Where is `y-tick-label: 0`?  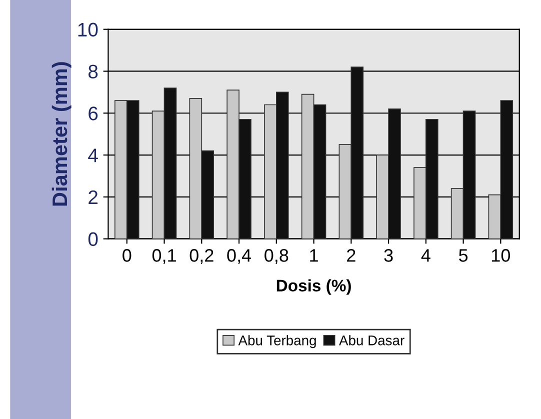
y-tick-label: 0 is located at coordinates (93, 239).